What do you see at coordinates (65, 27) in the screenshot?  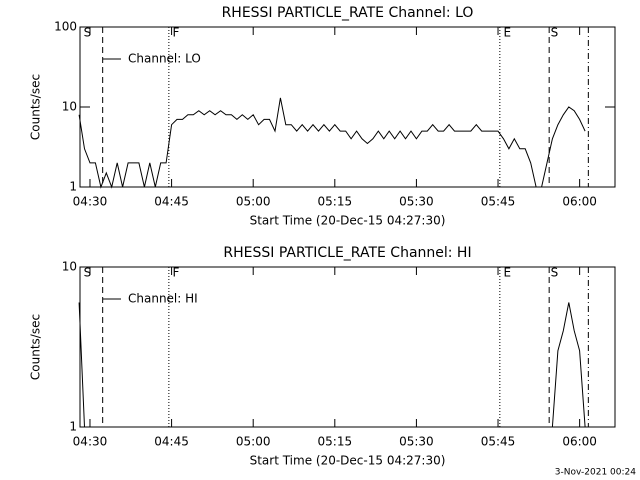 I see `y-tick-label: 100` at bounding box center [65, 27].